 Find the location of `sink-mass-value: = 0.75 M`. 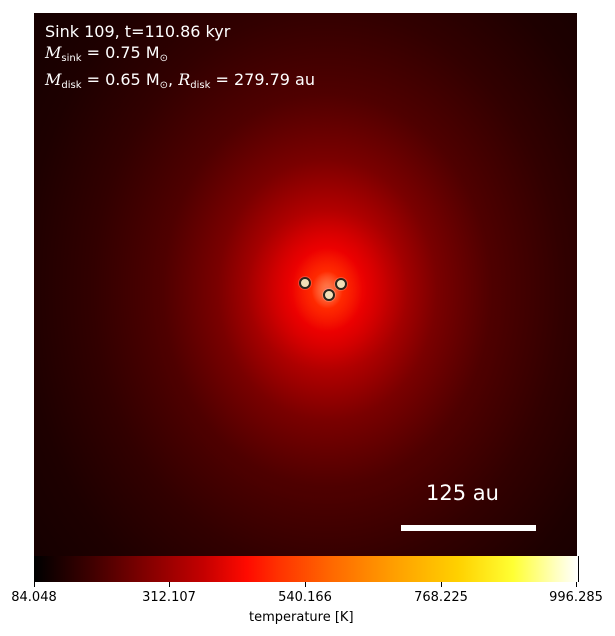

sink-mass-value: = 0.75 M is located at coordinates (120, 52).